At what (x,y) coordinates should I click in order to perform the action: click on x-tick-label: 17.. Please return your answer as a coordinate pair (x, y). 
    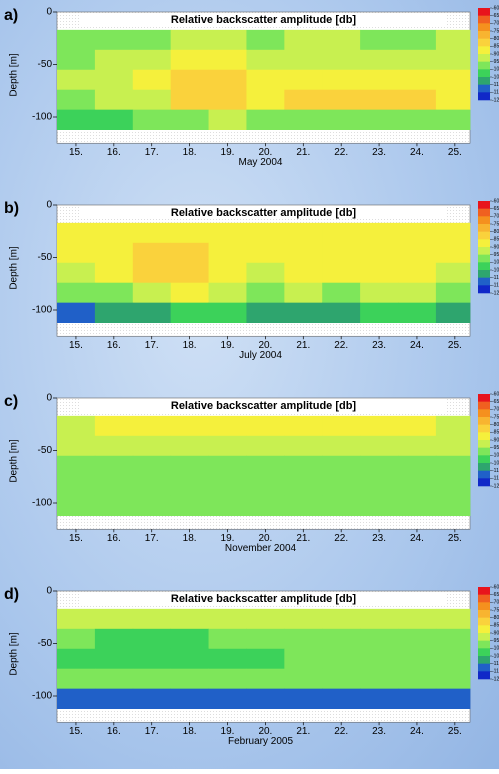
    Looking at the image, I should click on (152, 731).